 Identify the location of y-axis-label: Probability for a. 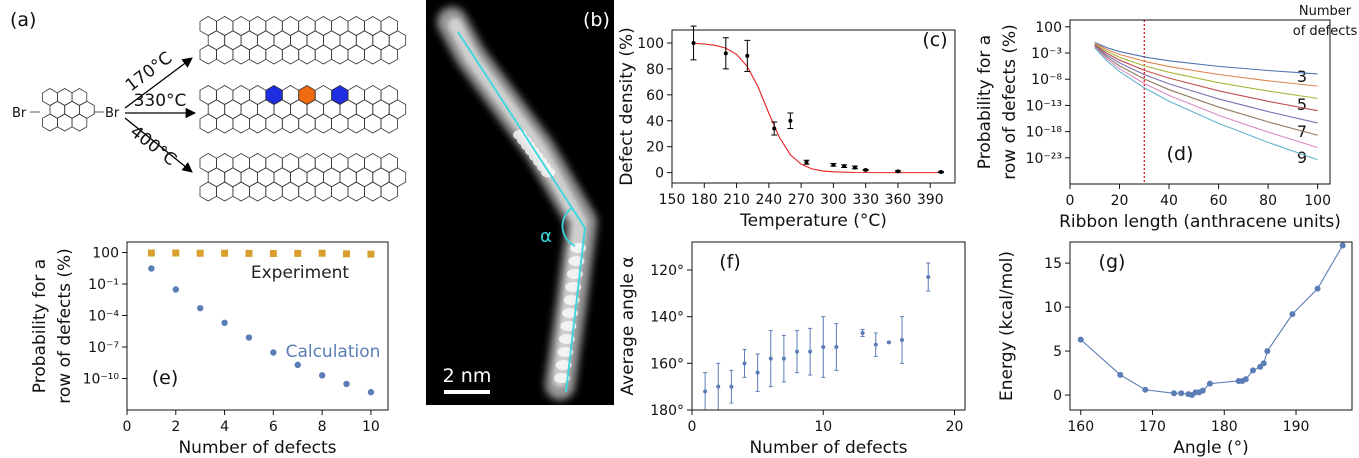
(985, 102).